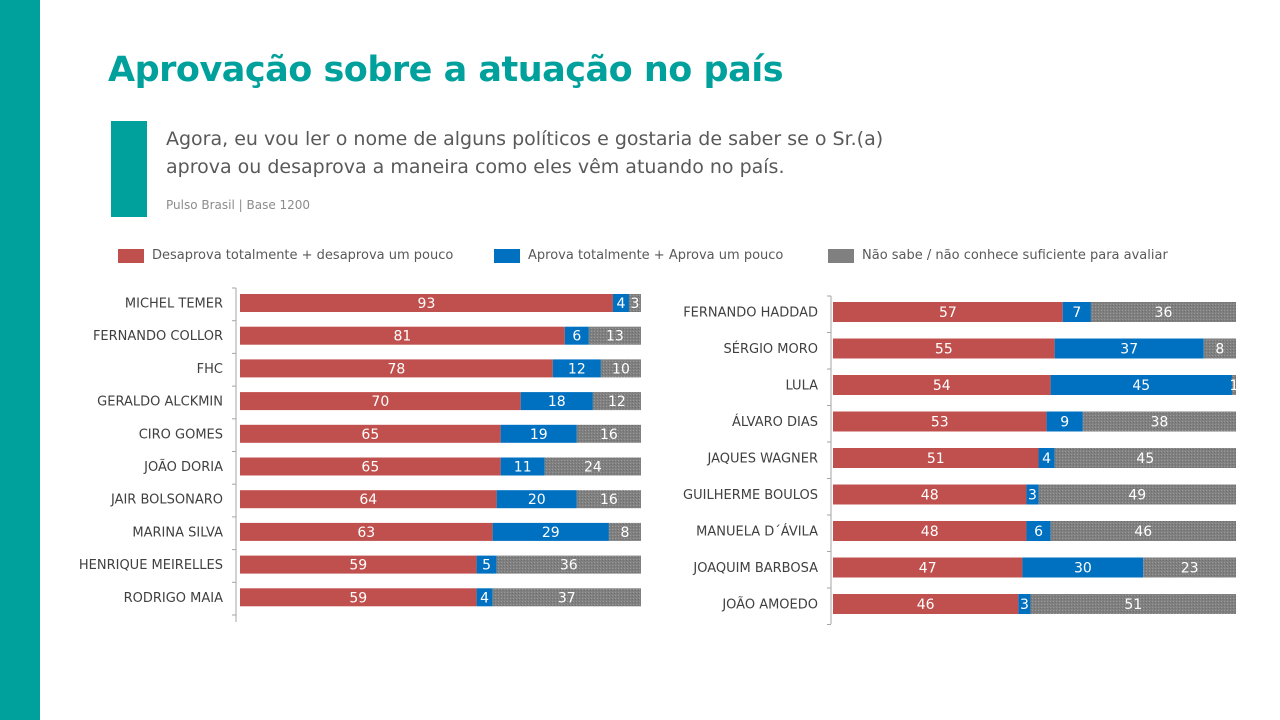 The image size is (1280, 720). What do you see at coordinates (620, 304) in the screenshot?
I see `data-label-approve: 4` at bounding box center [620, 304].